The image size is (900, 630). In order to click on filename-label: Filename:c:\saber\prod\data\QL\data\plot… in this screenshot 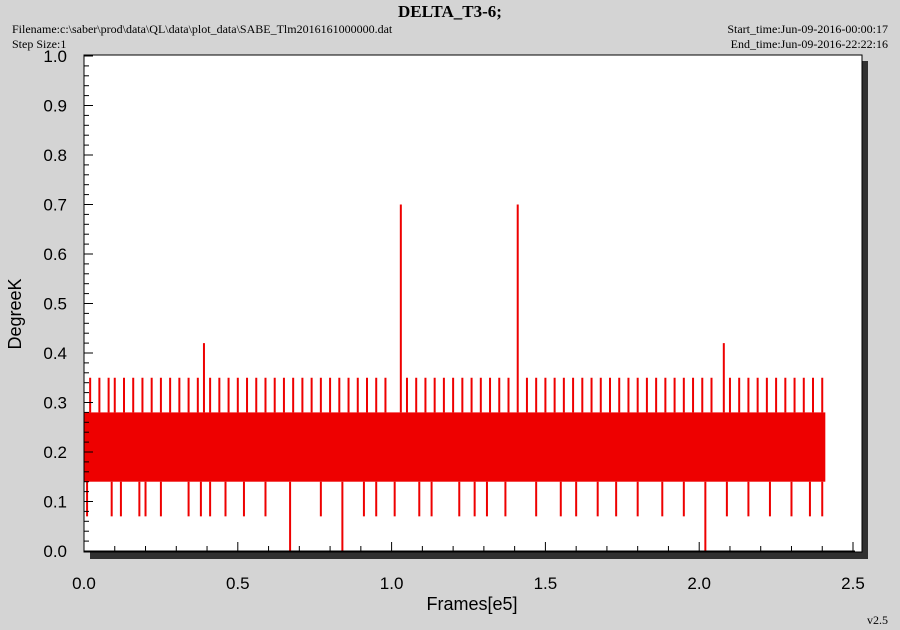, I will do `click(202, 29)`.